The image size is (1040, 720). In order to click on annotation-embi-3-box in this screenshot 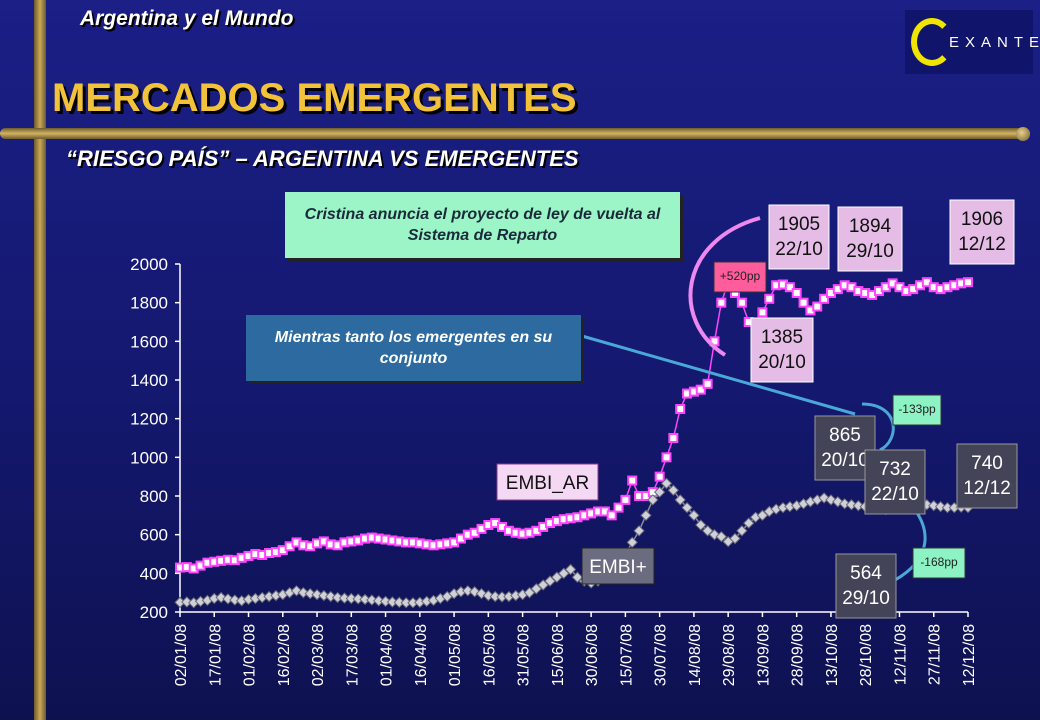, I will do `click(866, 586)`.